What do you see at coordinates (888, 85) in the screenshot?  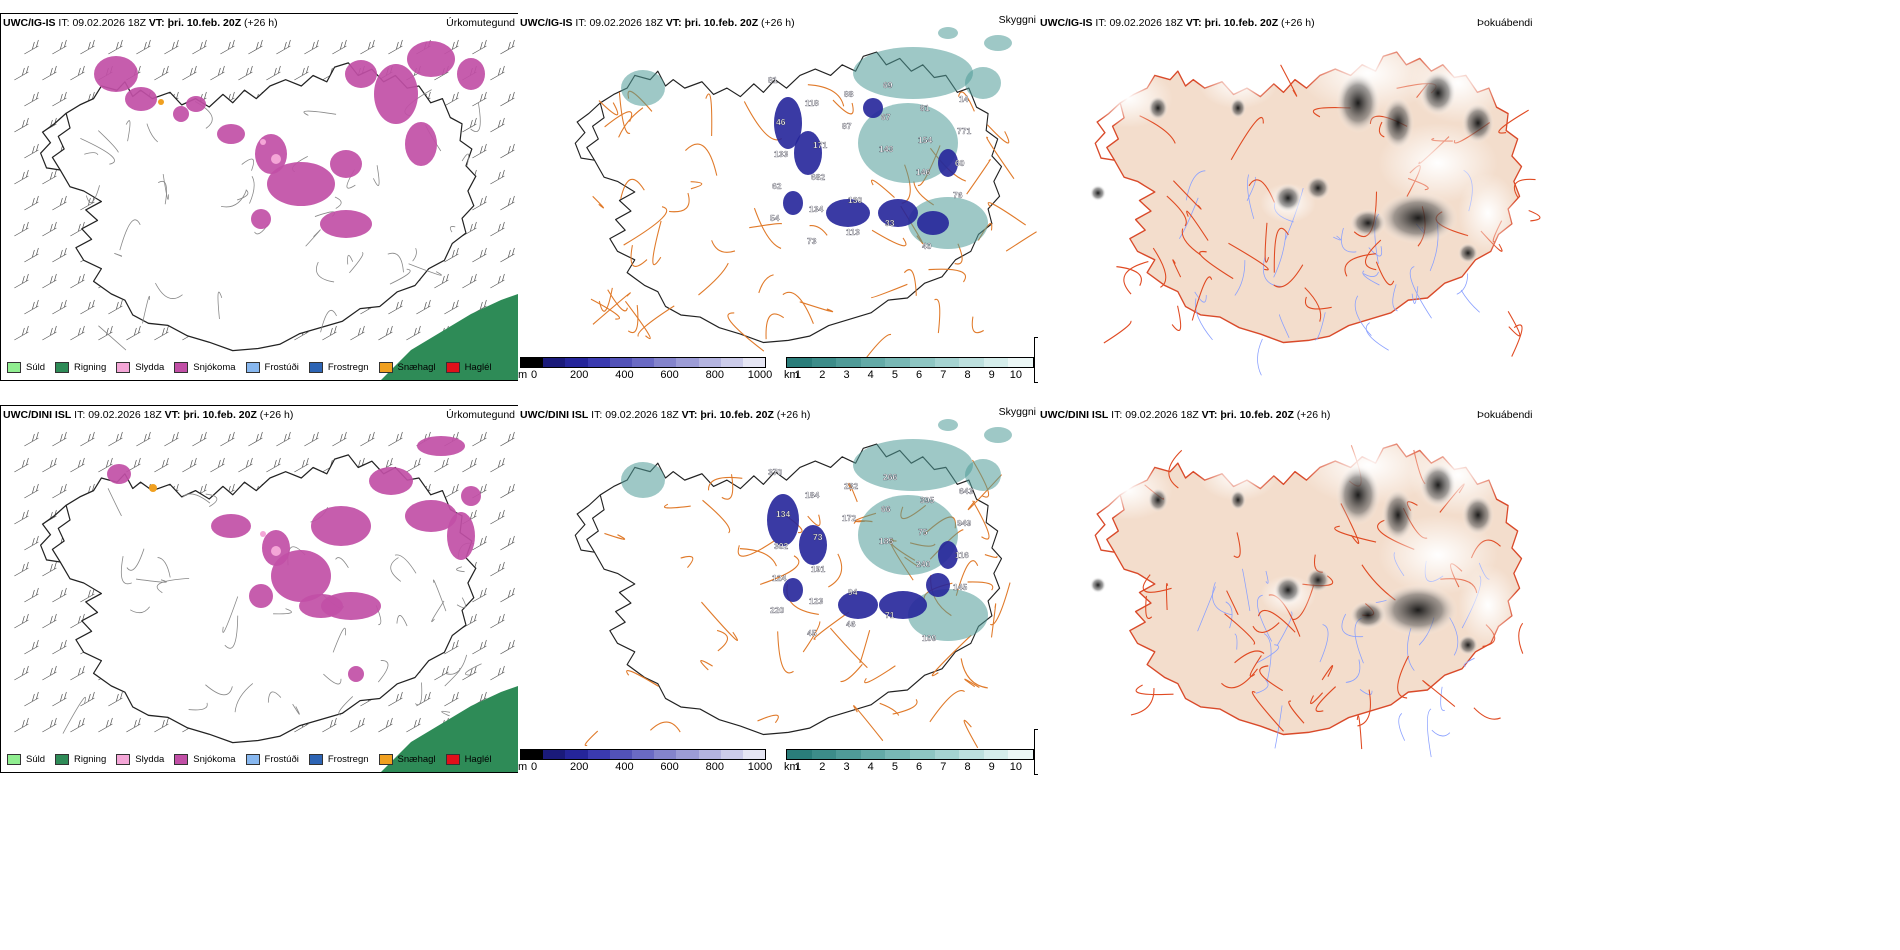 I see `cloud-base-label: 69` at bounding box center [888, 85].